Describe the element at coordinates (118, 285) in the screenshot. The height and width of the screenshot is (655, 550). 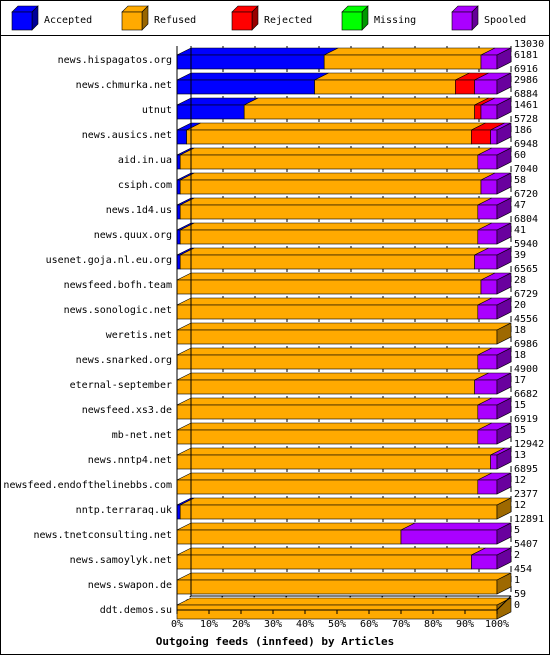
I see `row-label: newsfeed.bofh.team` at that location.